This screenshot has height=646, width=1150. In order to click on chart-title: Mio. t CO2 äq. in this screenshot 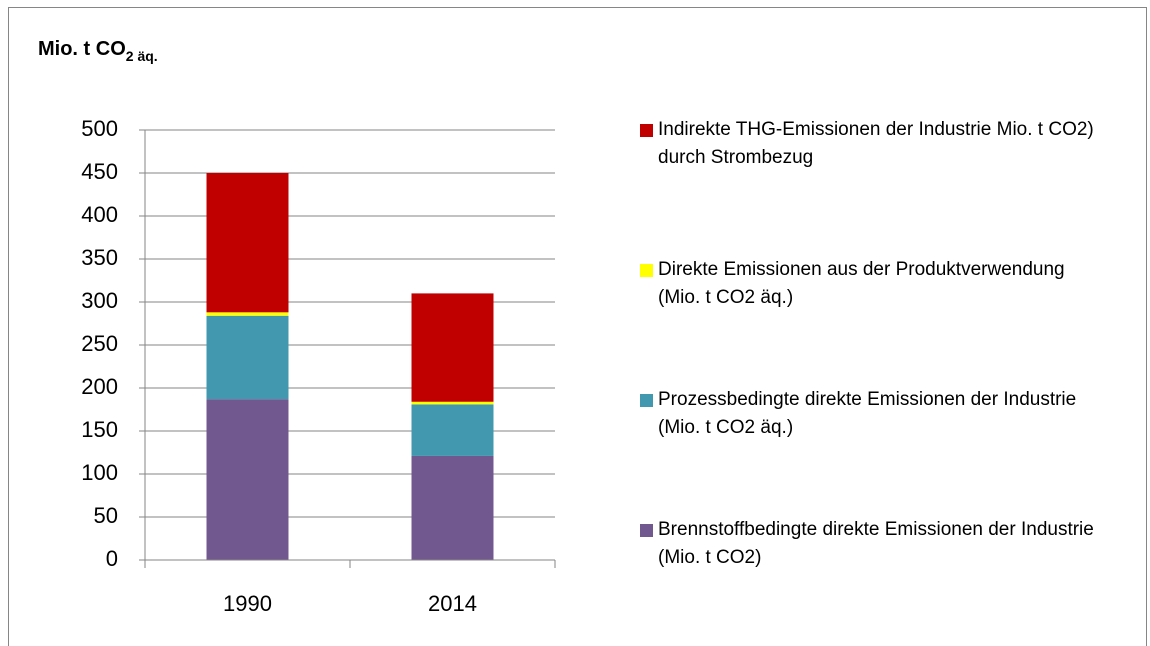, I will do `click(98, 50)`.